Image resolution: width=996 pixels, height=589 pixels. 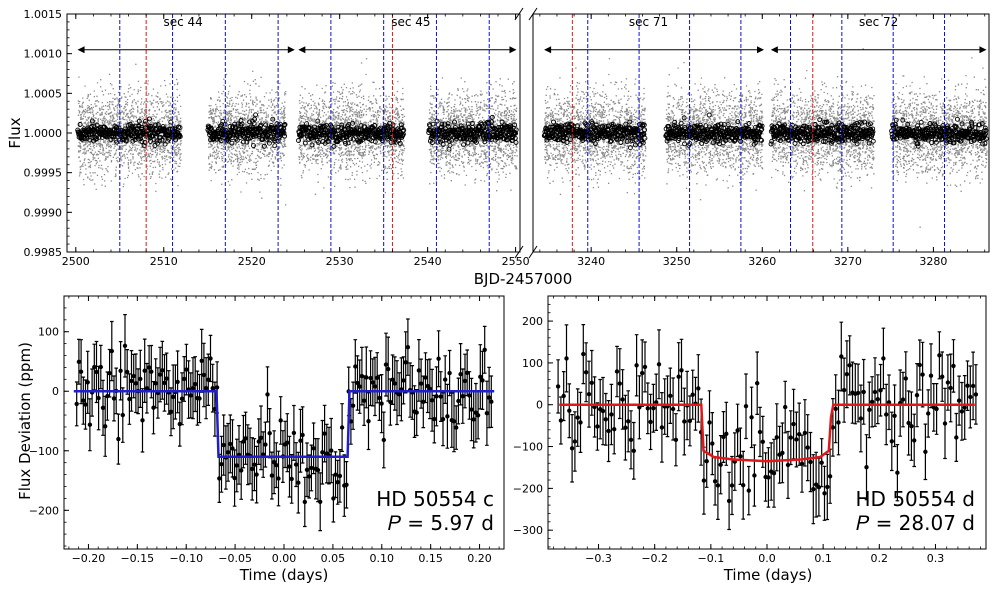 What do you see at coordinates (848, 261) in the screenshot?
I see `x-tick-label: 3270` at bounding box center [848, 261].